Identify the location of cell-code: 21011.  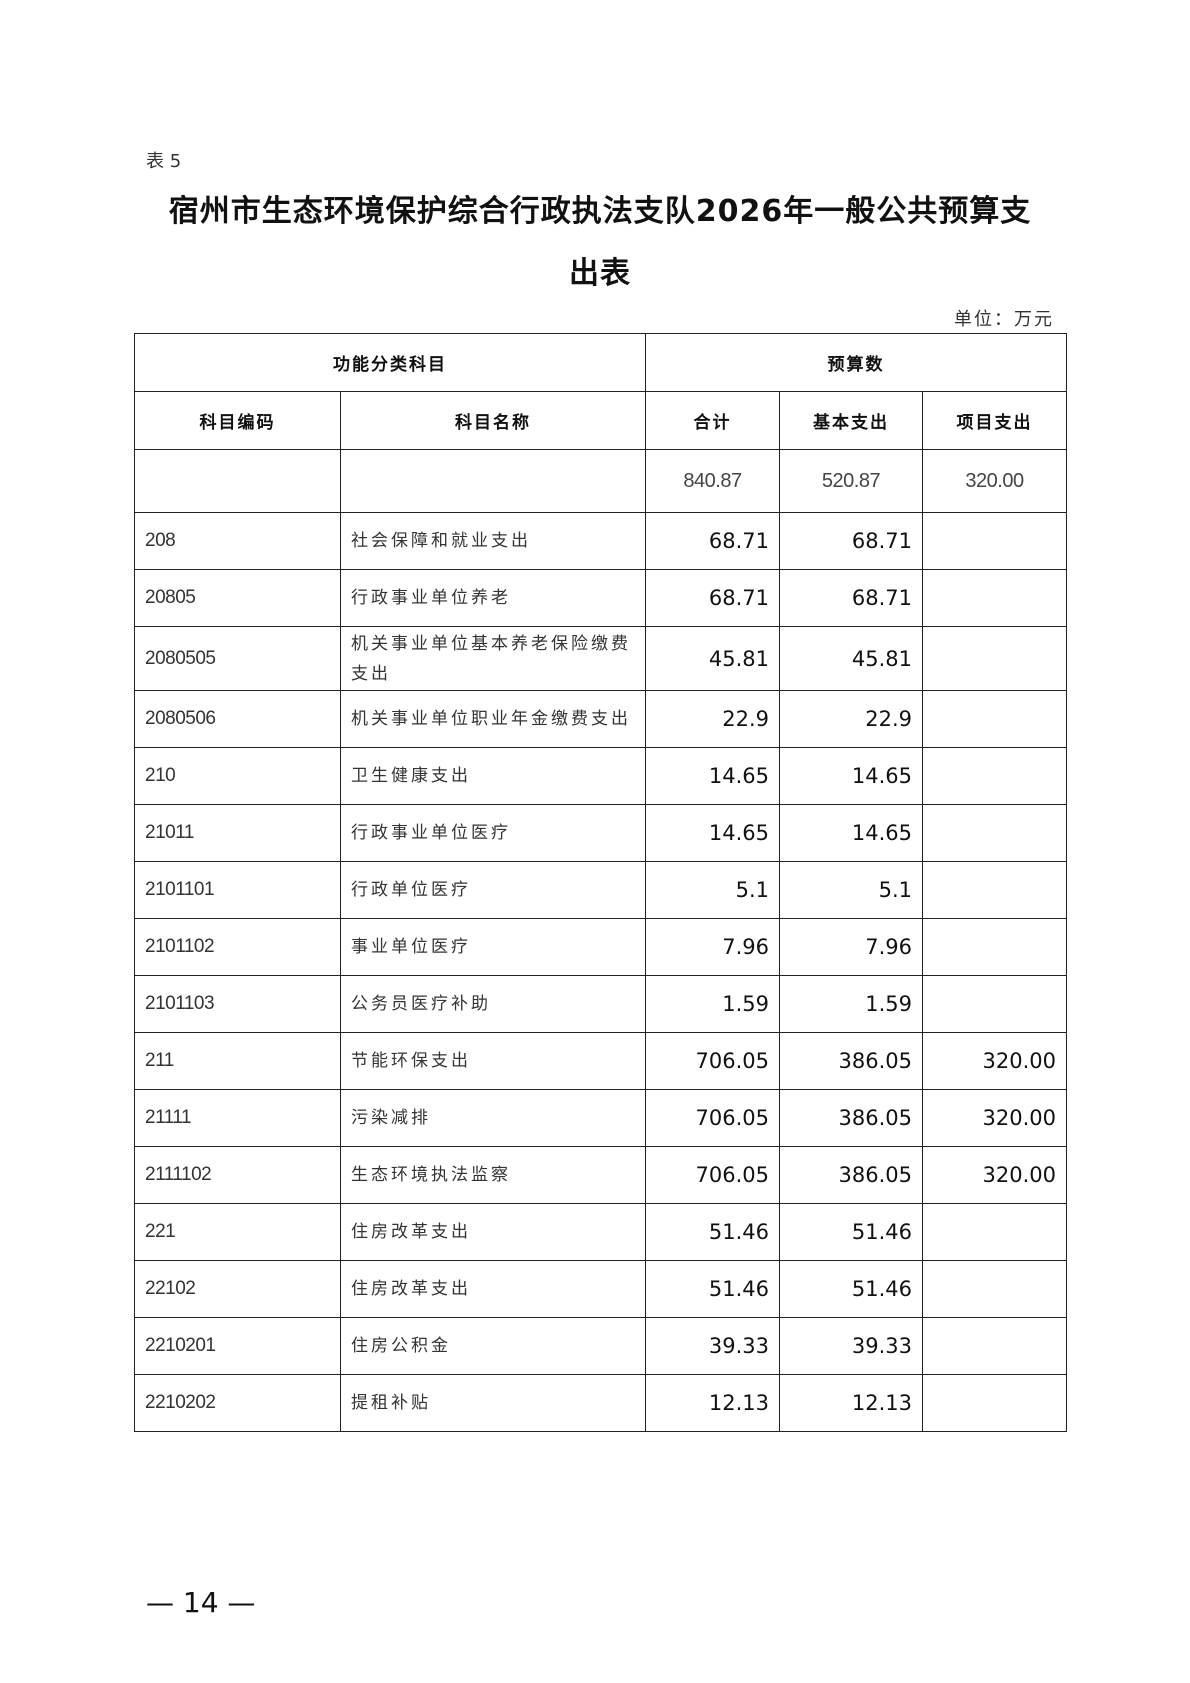
(237, 833).